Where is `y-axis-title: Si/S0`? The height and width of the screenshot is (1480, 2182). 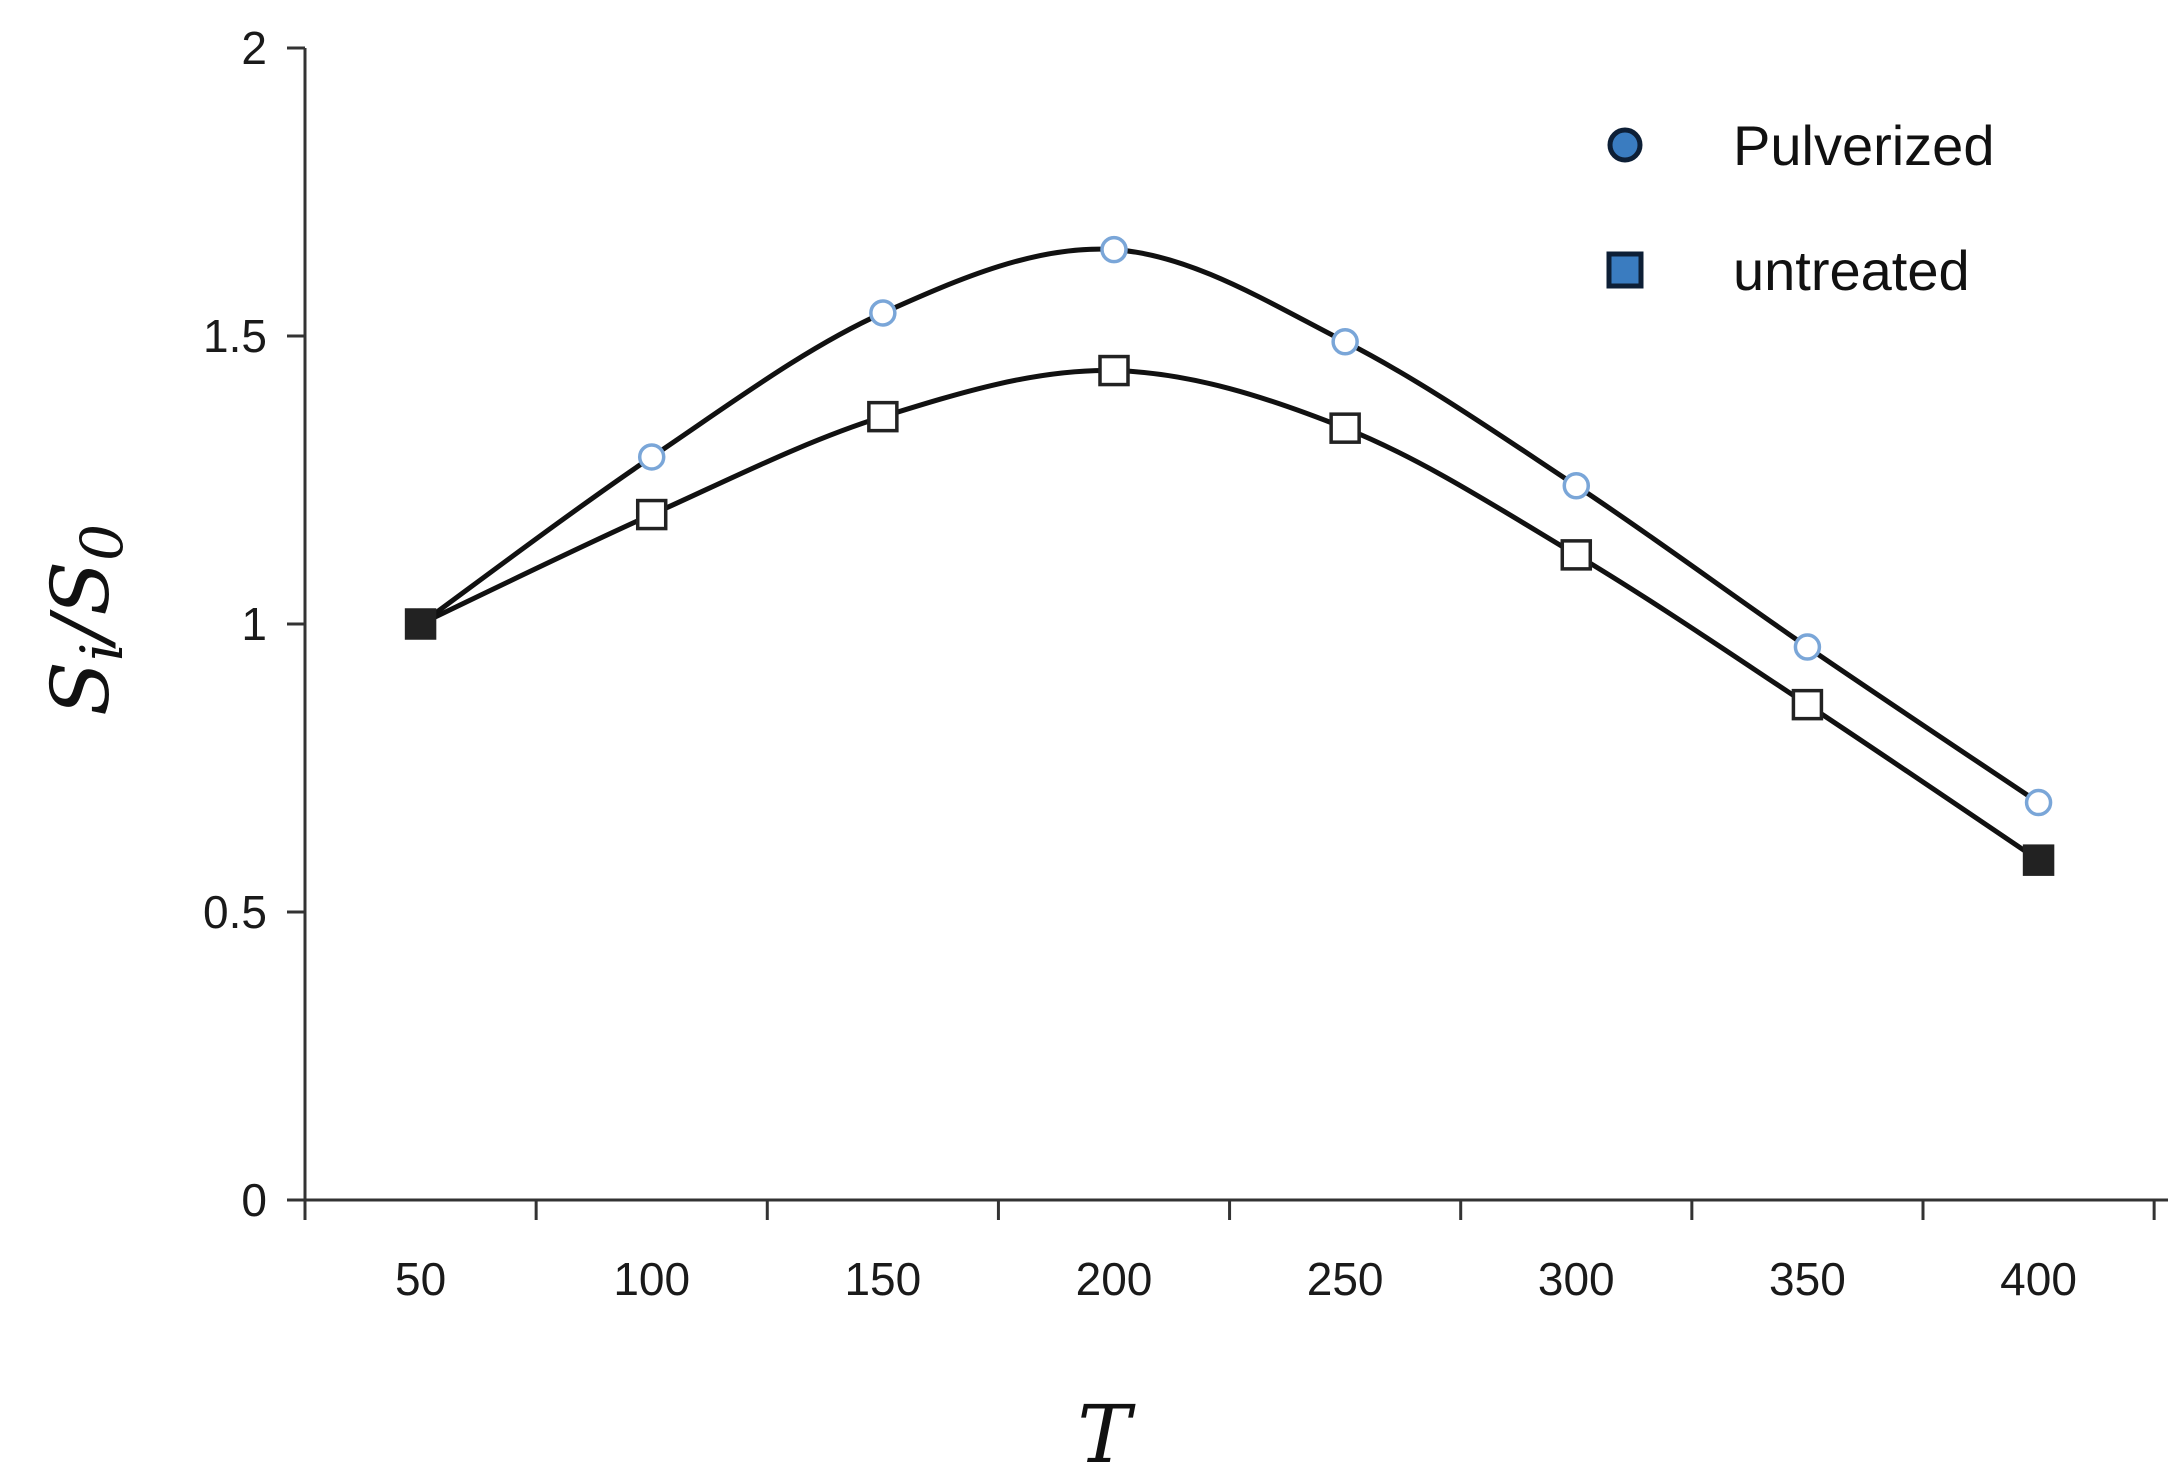 y-axis-title: Si/S0 is located at coordinates (85, 620).